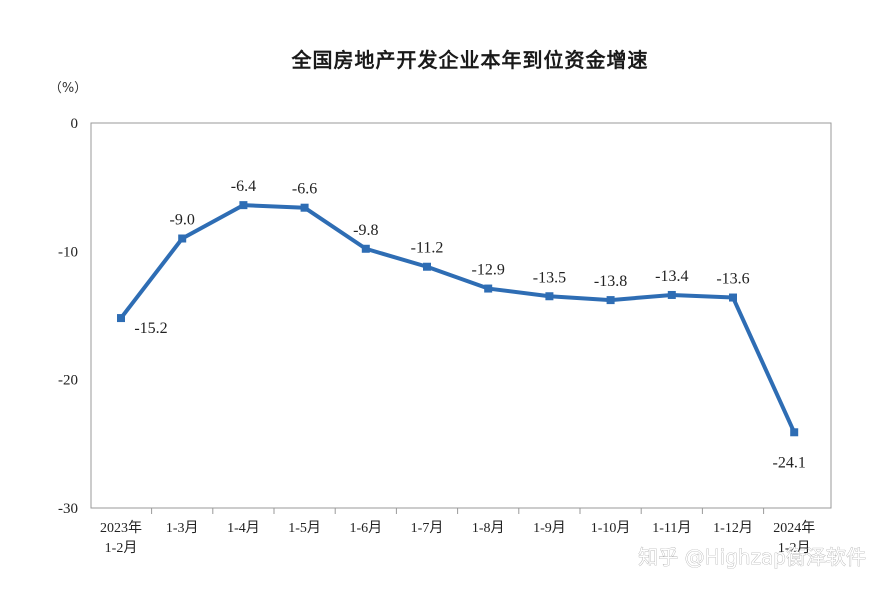 The image size is (890, 595). What do you see at coordinates (732, 279) in the screenshot?
I see `data-label: -13.6` at bounding box center [732, 279].